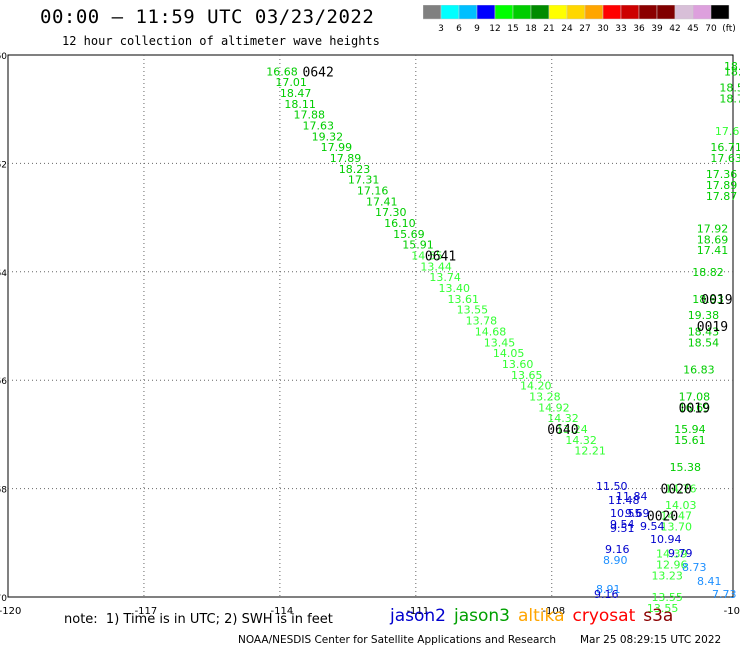  I want to click on wave-height-label: 16.69, so click(695, 407).